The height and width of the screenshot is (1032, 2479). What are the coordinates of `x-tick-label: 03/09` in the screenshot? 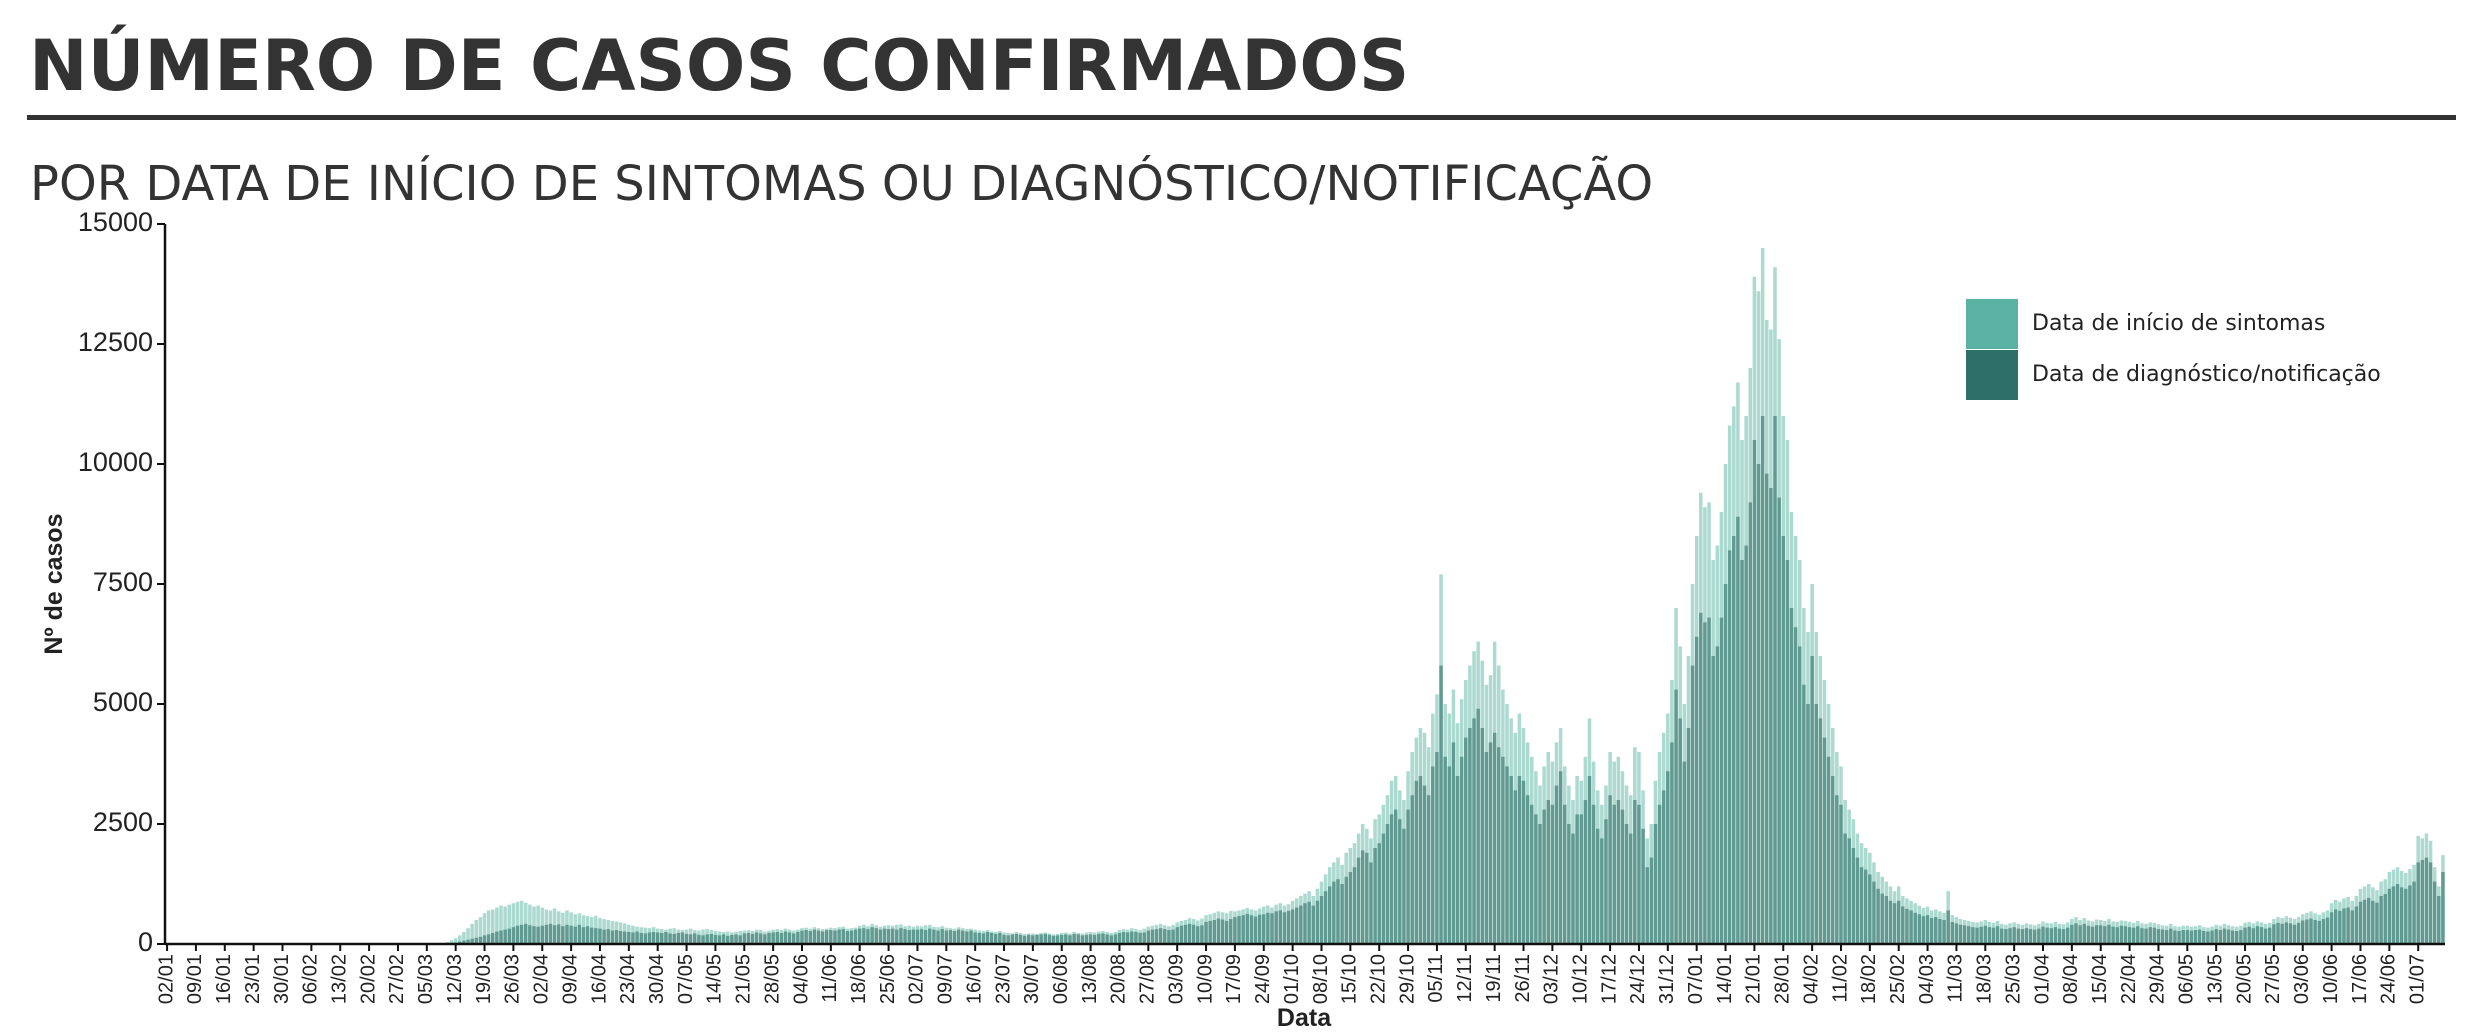 It's located at (1176, 979).